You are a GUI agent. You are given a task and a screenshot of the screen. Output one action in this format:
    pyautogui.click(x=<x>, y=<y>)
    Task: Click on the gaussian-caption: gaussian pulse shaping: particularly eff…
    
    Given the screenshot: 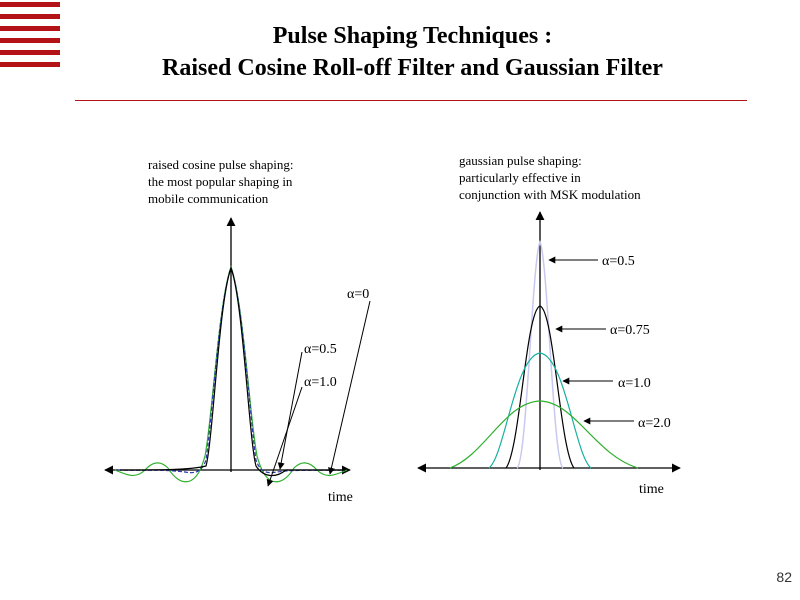 What is the action you would take?
    pyautogui.click(x=550, y=177)
    